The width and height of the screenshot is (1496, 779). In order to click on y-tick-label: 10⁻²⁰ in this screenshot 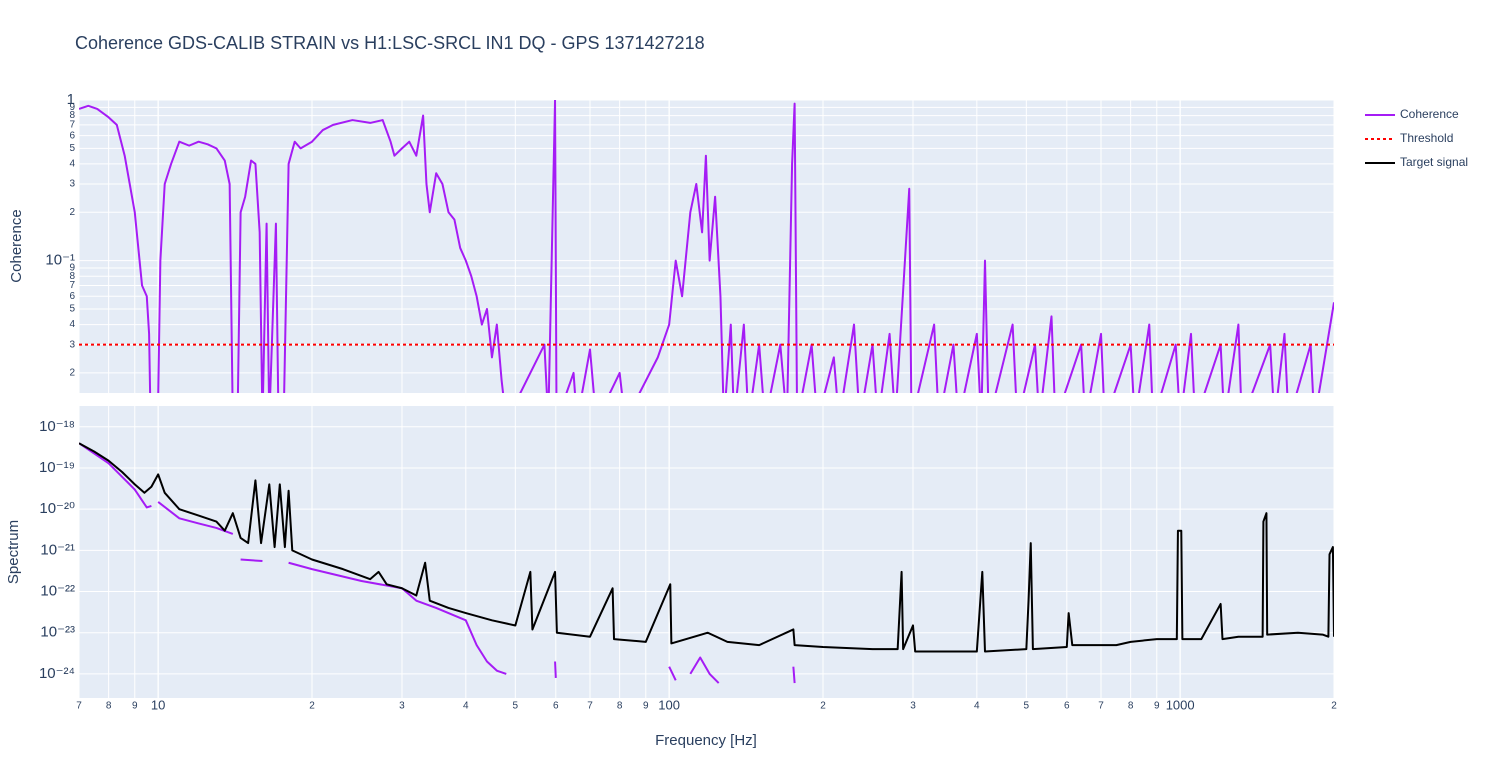, I will do `click(57, 508)`.